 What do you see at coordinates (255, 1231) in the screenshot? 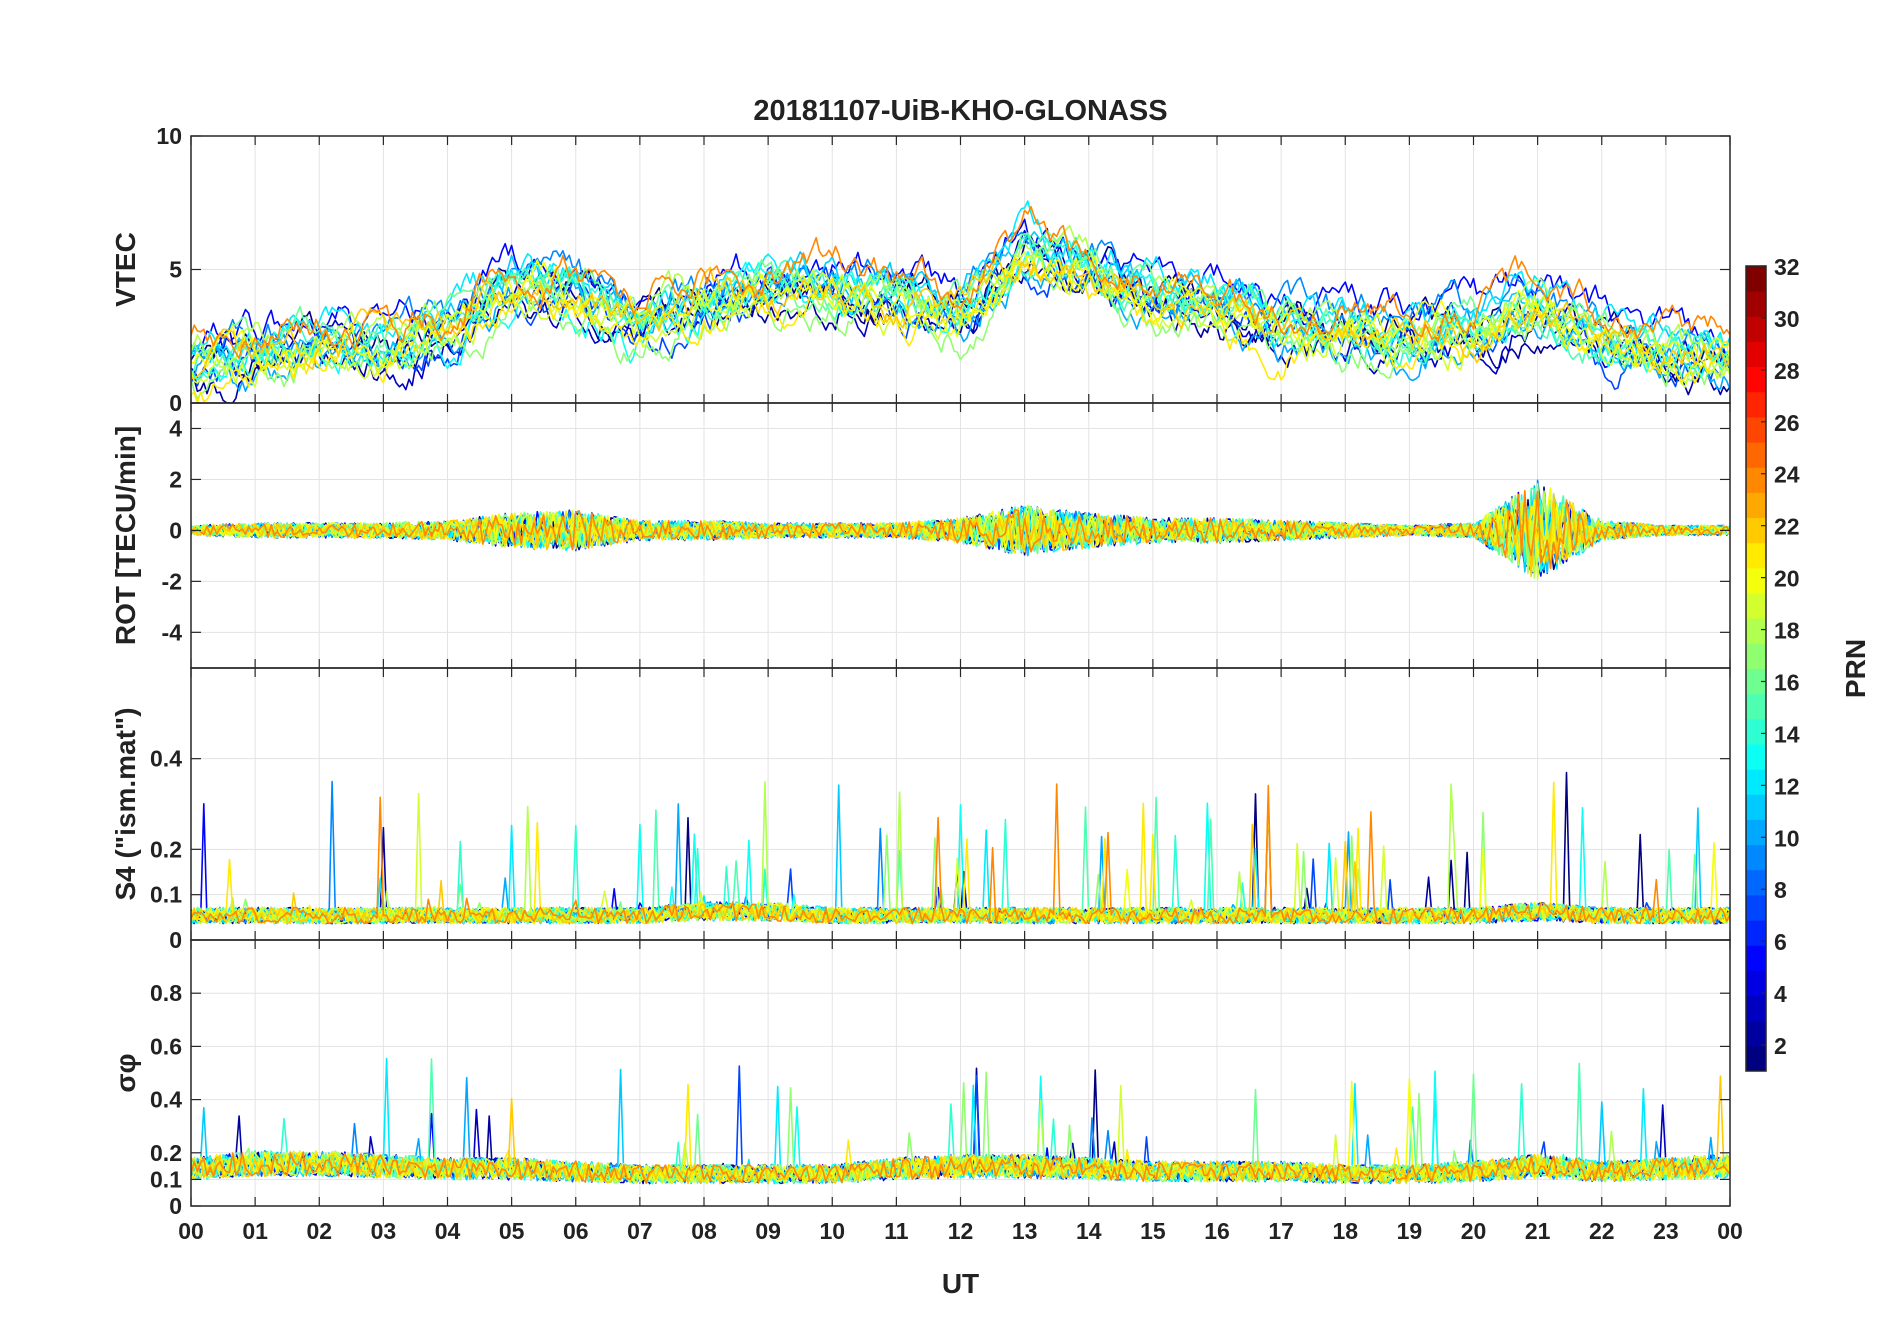
I see `x-tick-label: 01` at bounding box center [255, 1231].